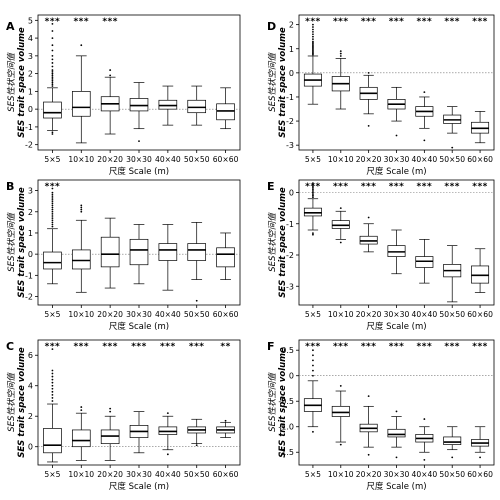  What do you see at coordinates (290, 286) in the screenshot?
I see `y-tick-label: -3` at bounding box center [290, 286].